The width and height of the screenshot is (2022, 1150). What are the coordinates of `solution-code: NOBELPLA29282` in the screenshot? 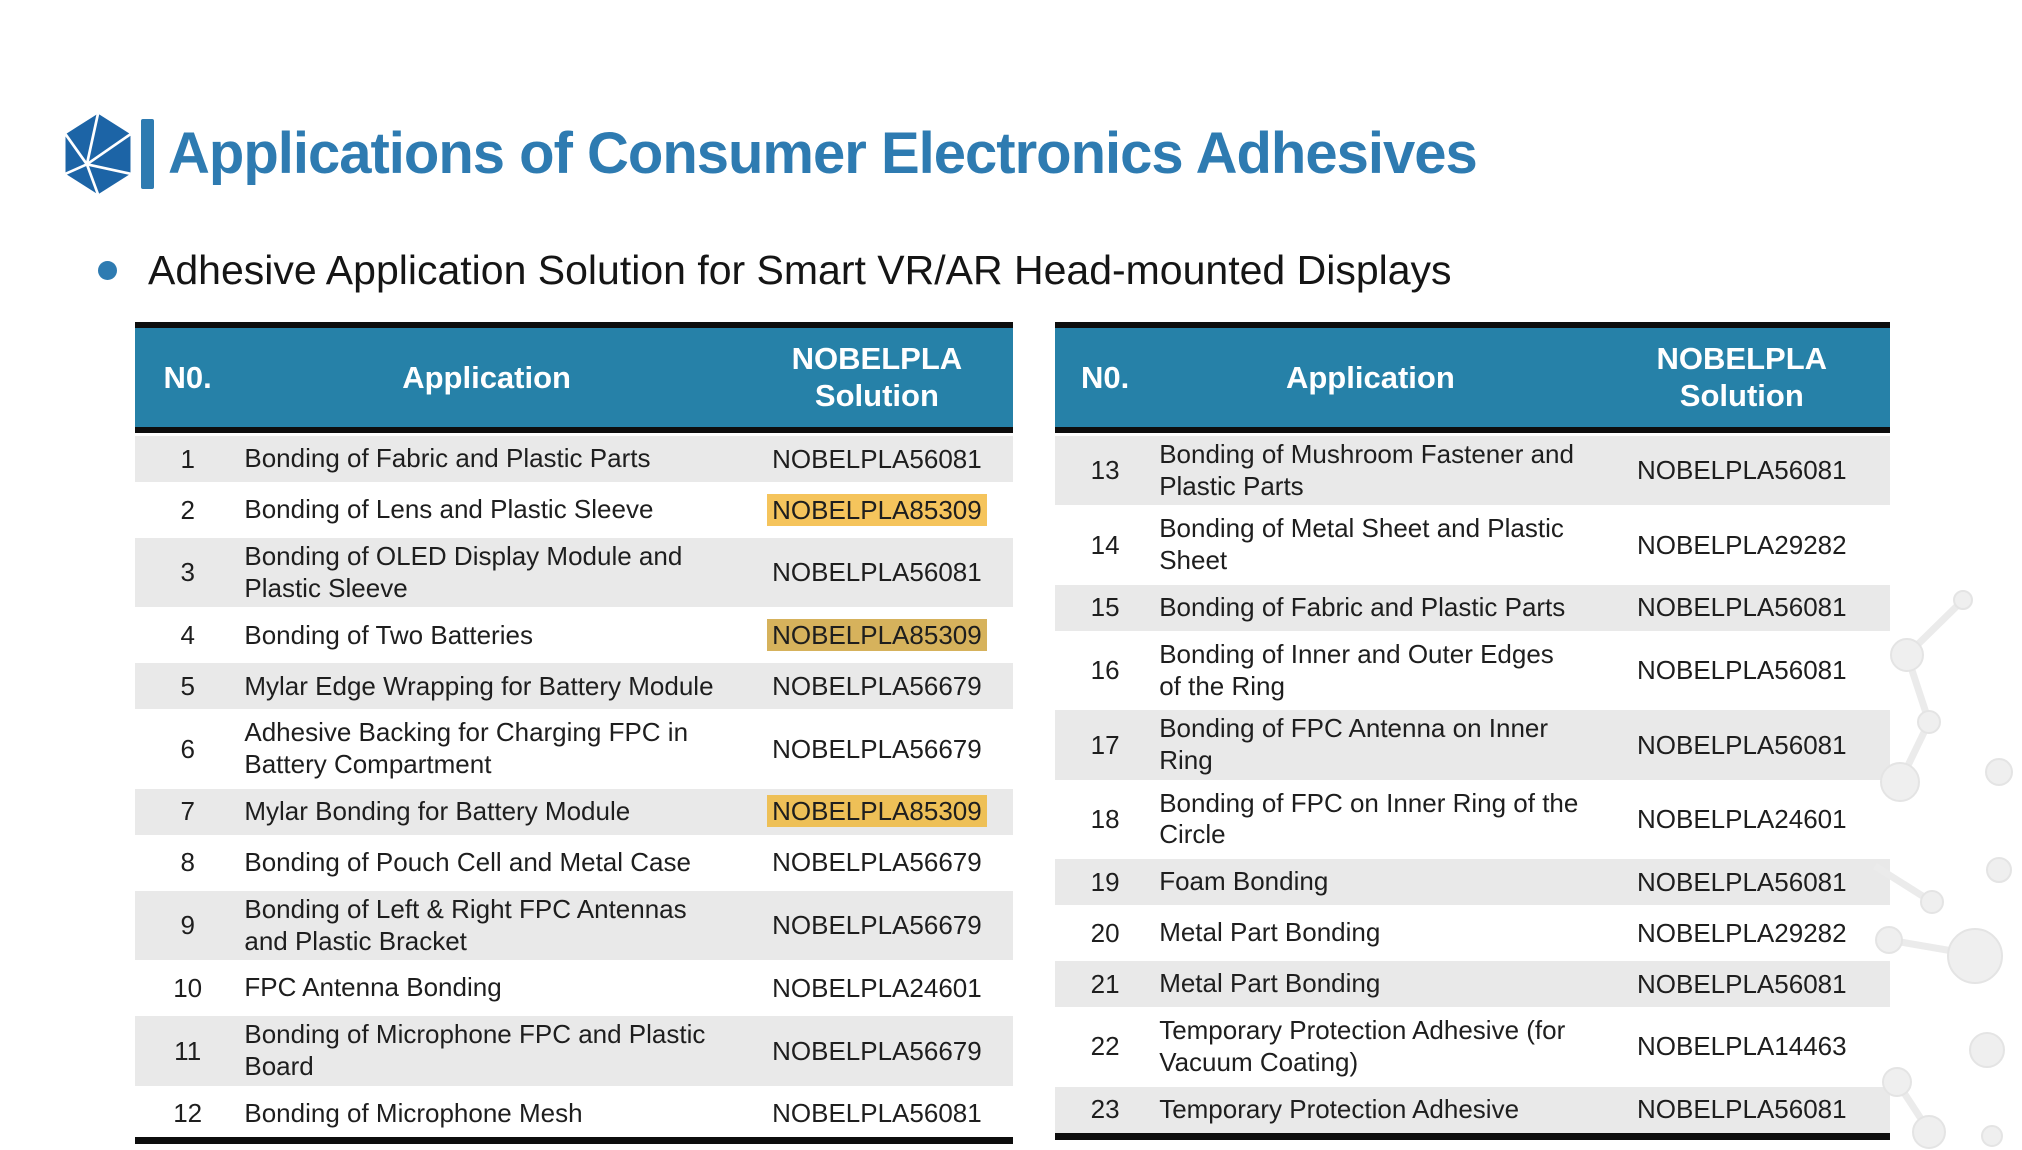 It's located at (1741, 544).